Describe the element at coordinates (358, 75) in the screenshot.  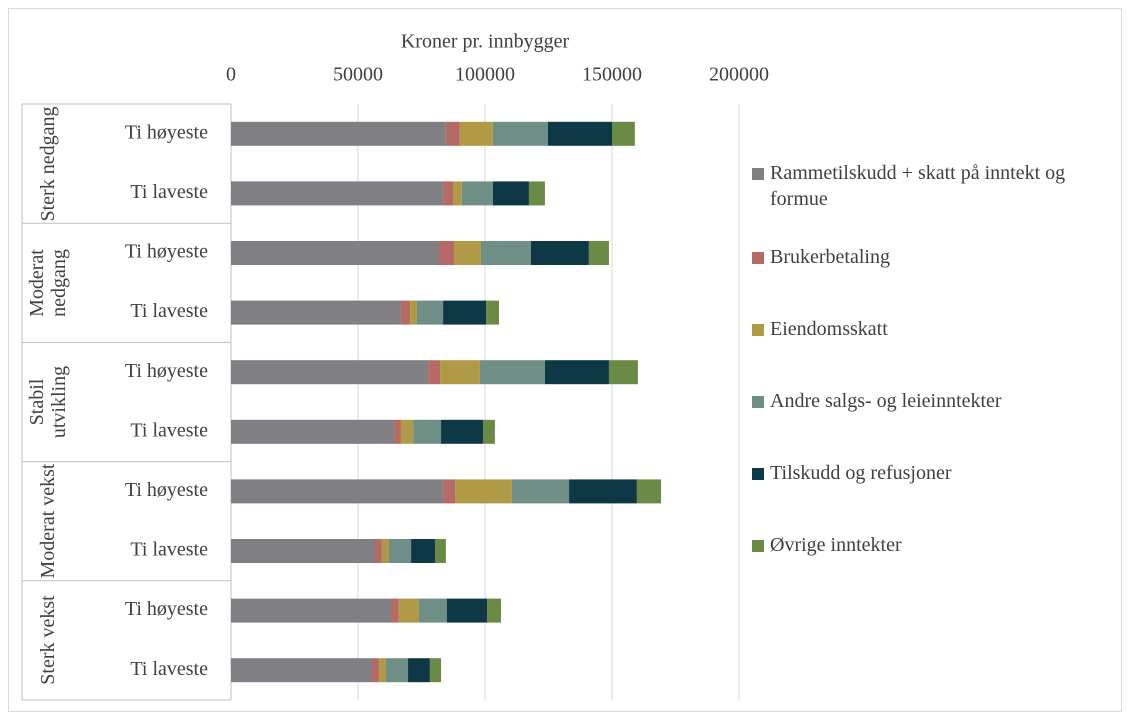
I see `x-tick-label: 50000` at that location.